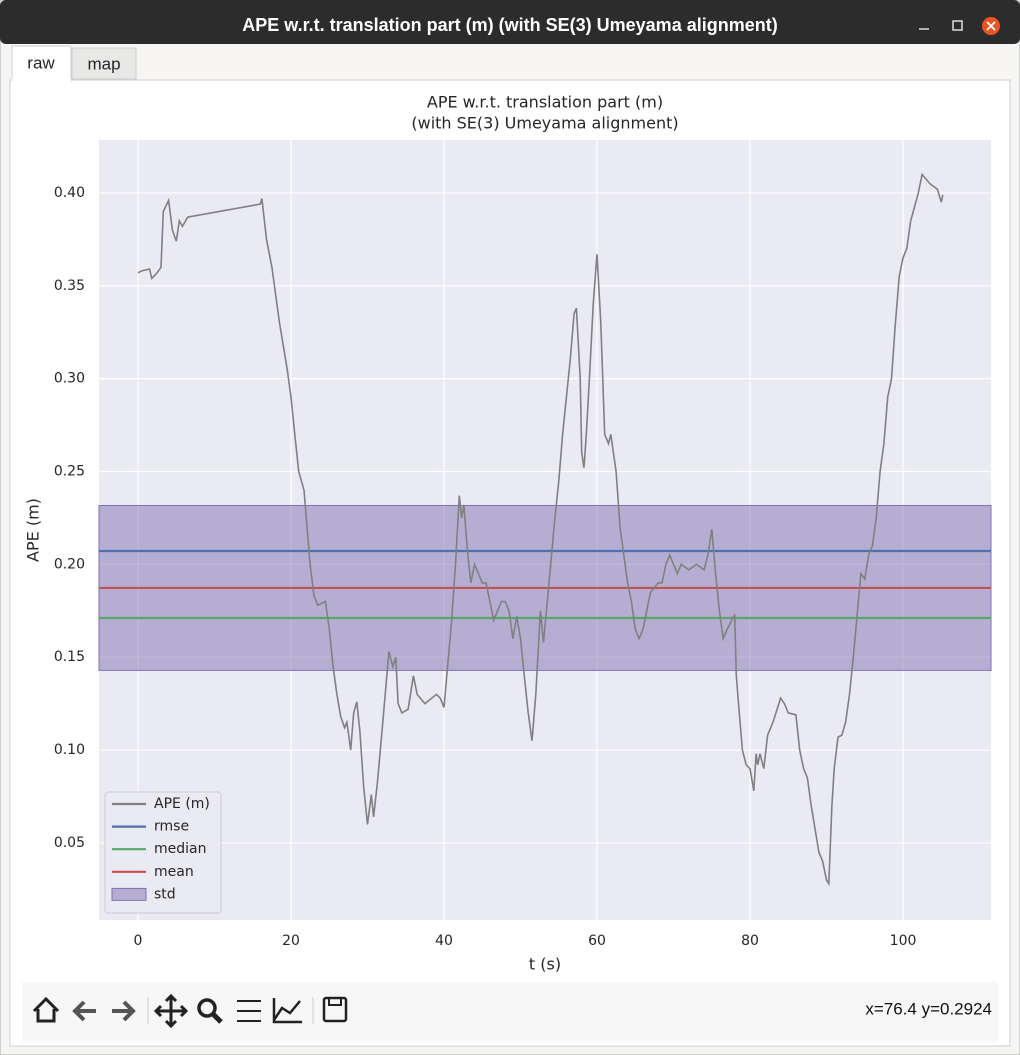 Image resolution: width=1020 pixels, height=1055 pixels. What do you see at coordinates (171, 1011) in the screenshot?
I see `pan-button` at bounding box center [171, 1011].